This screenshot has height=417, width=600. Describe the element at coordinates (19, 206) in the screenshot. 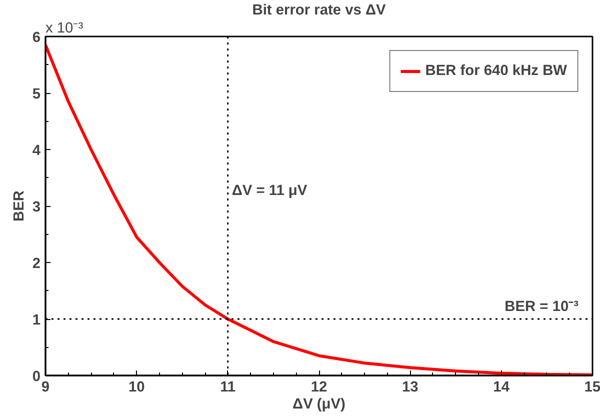

I see `y-axis-title: BER` at that location.